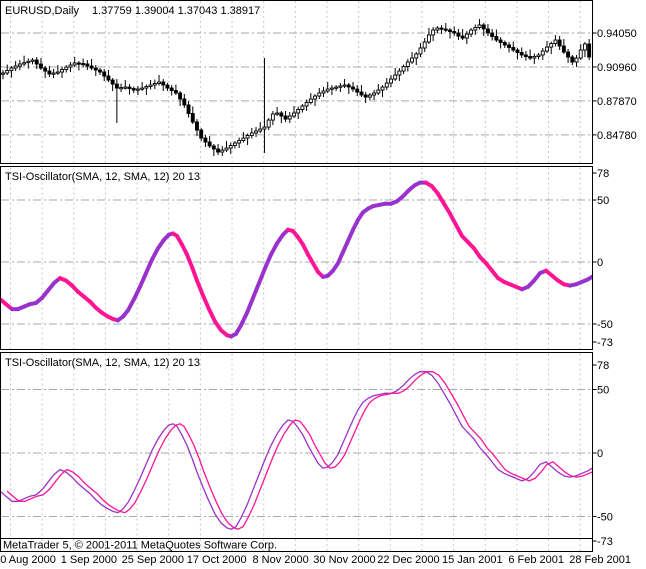 This screenshot has height=569, width=646. I want to click on date-label: 25 Sep 2000, so click(153, 560).